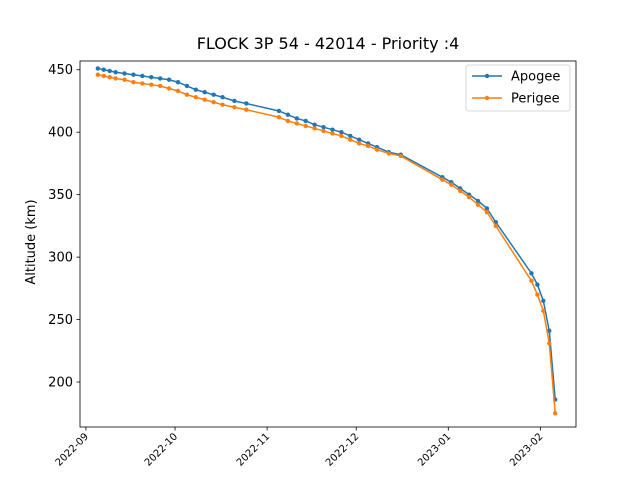  I want to click on y-tick-label: 250, so click(60, 320).